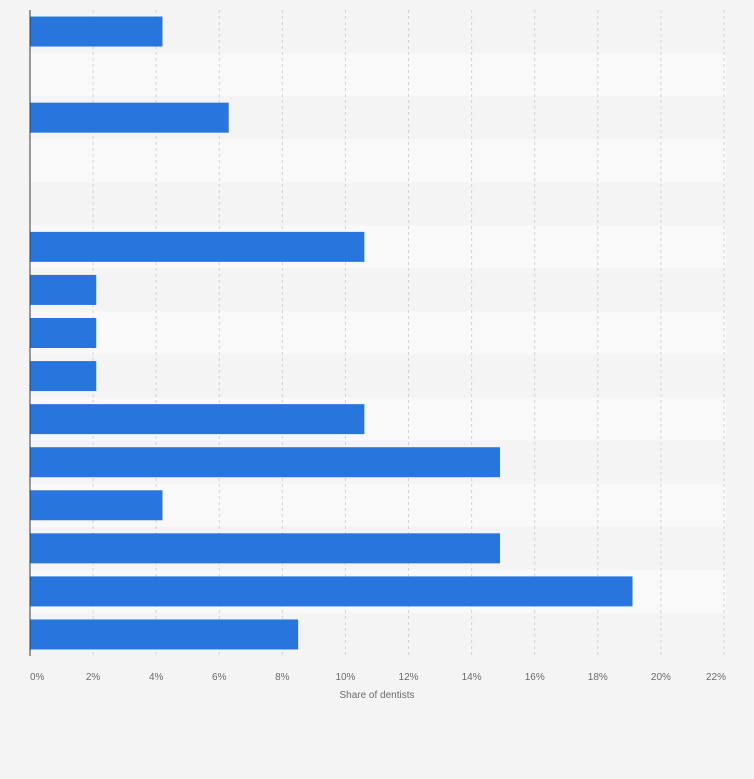  I want to click on x-tick-labels: 0% 2% 4% 6% 8% 10% 12% 14% 16% 18% 20% 22%, so click(378, 677).